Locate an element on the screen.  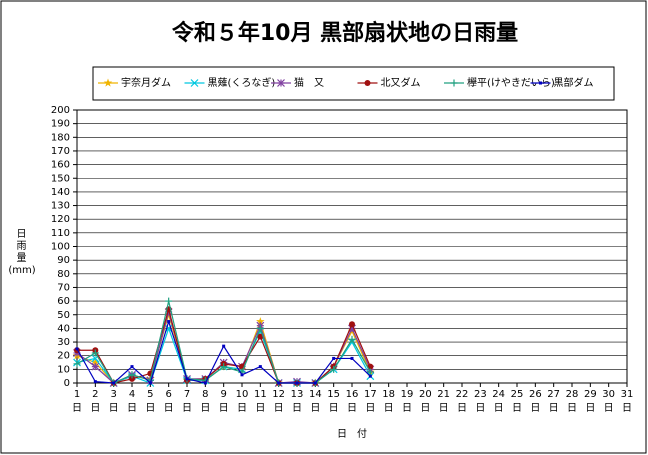
x-tick-label: 7 is located at coordinates (187, 394).